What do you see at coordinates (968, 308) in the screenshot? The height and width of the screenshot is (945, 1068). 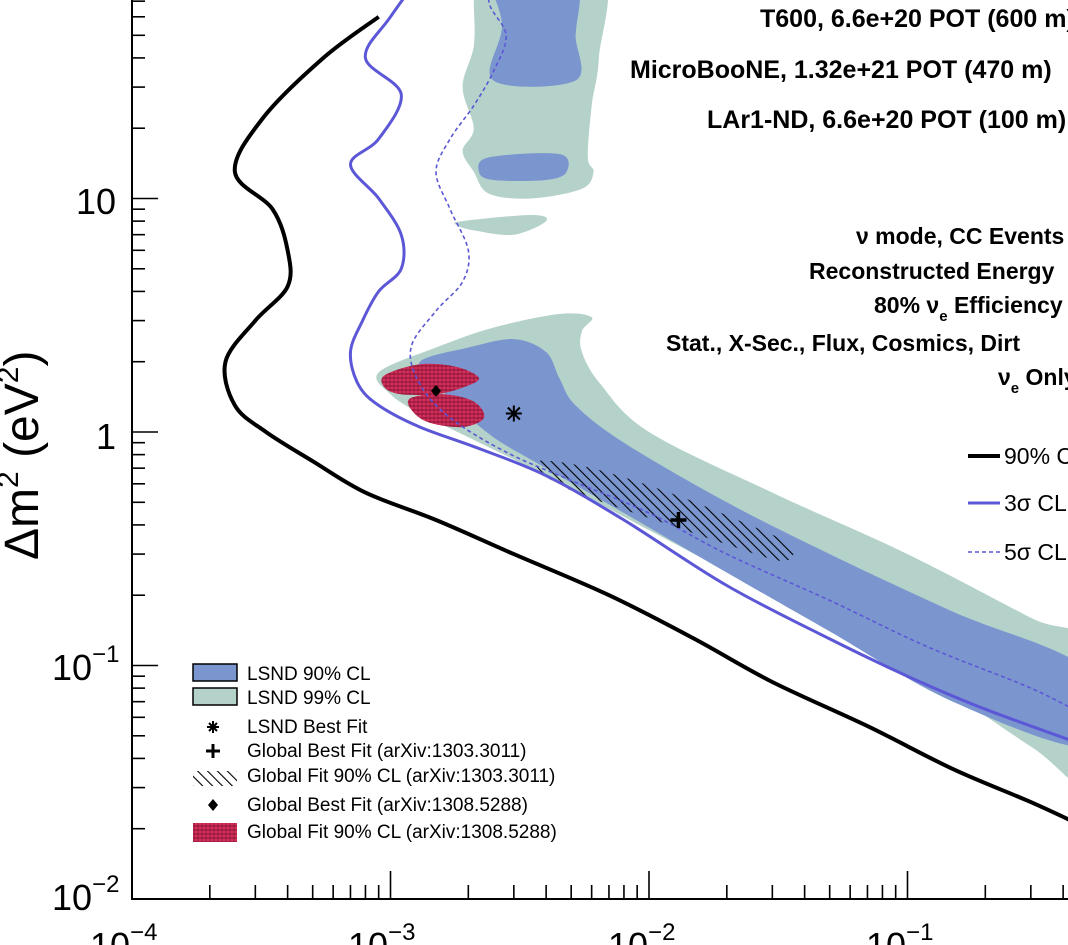 I see `info-efficiency: 80% νe Efficiency` at bounding box center [968, 308].